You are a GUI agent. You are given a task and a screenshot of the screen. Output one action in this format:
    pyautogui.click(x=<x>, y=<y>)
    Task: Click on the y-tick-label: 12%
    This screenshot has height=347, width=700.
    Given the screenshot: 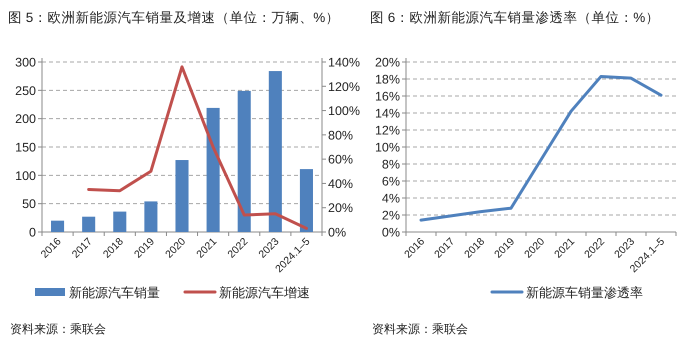 What is the action you would take?
    pyautogui.click(x=387, y=131)
    